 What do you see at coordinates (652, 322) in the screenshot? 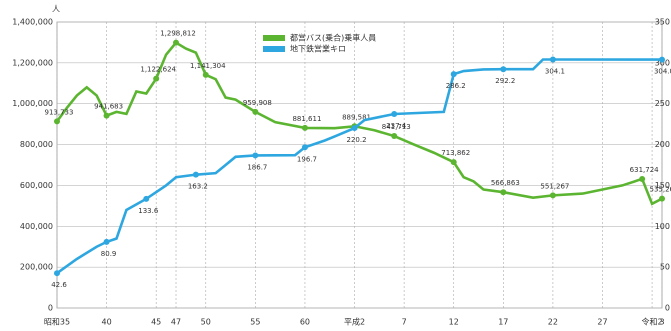
I see `x-tick-label: 令和2` at bounding box center [652, 322].